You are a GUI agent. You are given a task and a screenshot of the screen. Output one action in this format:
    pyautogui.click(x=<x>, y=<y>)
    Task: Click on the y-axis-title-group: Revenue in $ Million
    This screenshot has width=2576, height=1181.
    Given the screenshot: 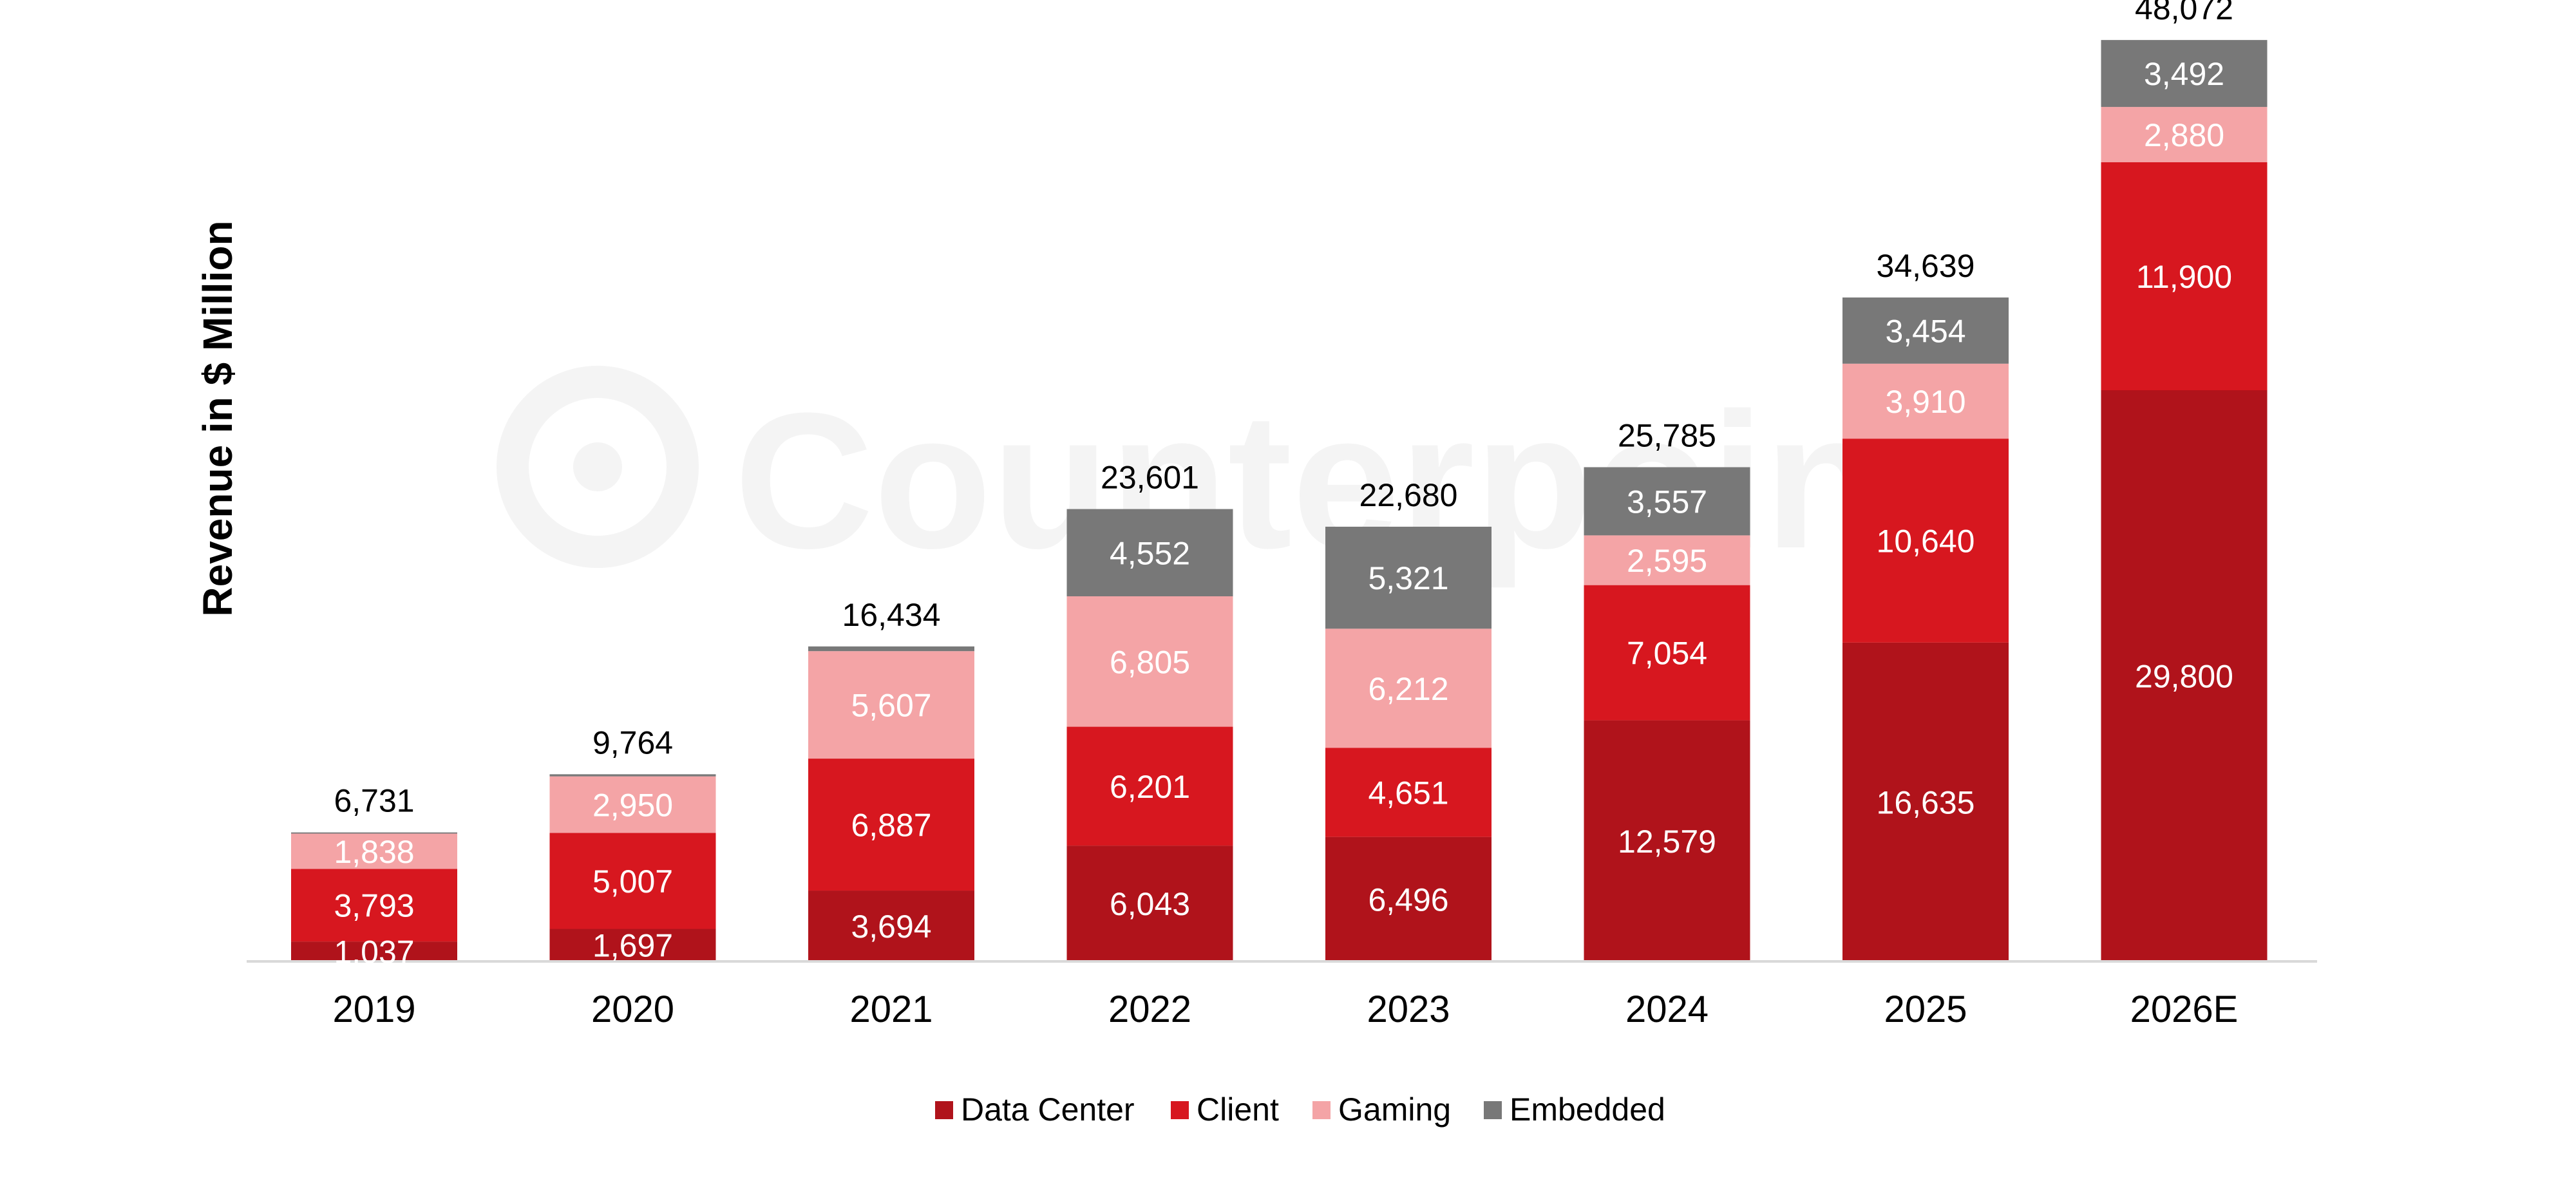 What is the action you would take?
    pyautogui.click(x=217, y=418)
    